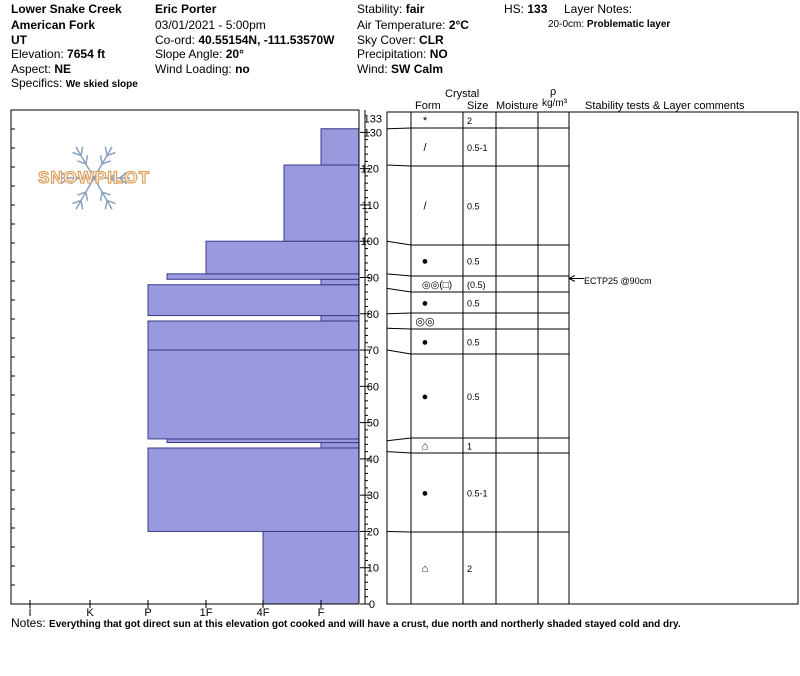  Describe the element at coordinates (370, 206) in the screenshot. I see `height-tick-label: 110` at that location.